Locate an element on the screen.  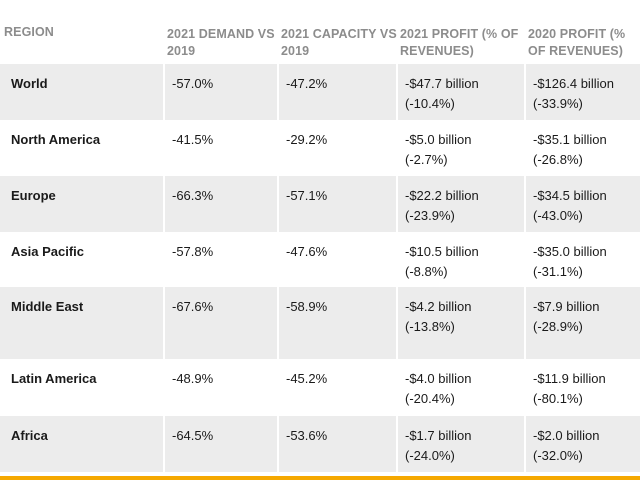
profit-2021-cell: -$4.2 billion (-13.8%) is located at coordinates (460, 323).